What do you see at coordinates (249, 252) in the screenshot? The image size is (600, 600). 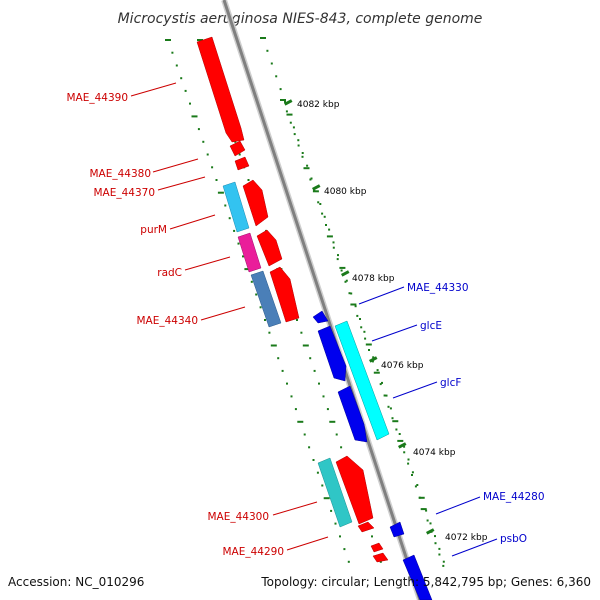 I see `gene-box-radC-magenta` at bounding box center [249, 252].